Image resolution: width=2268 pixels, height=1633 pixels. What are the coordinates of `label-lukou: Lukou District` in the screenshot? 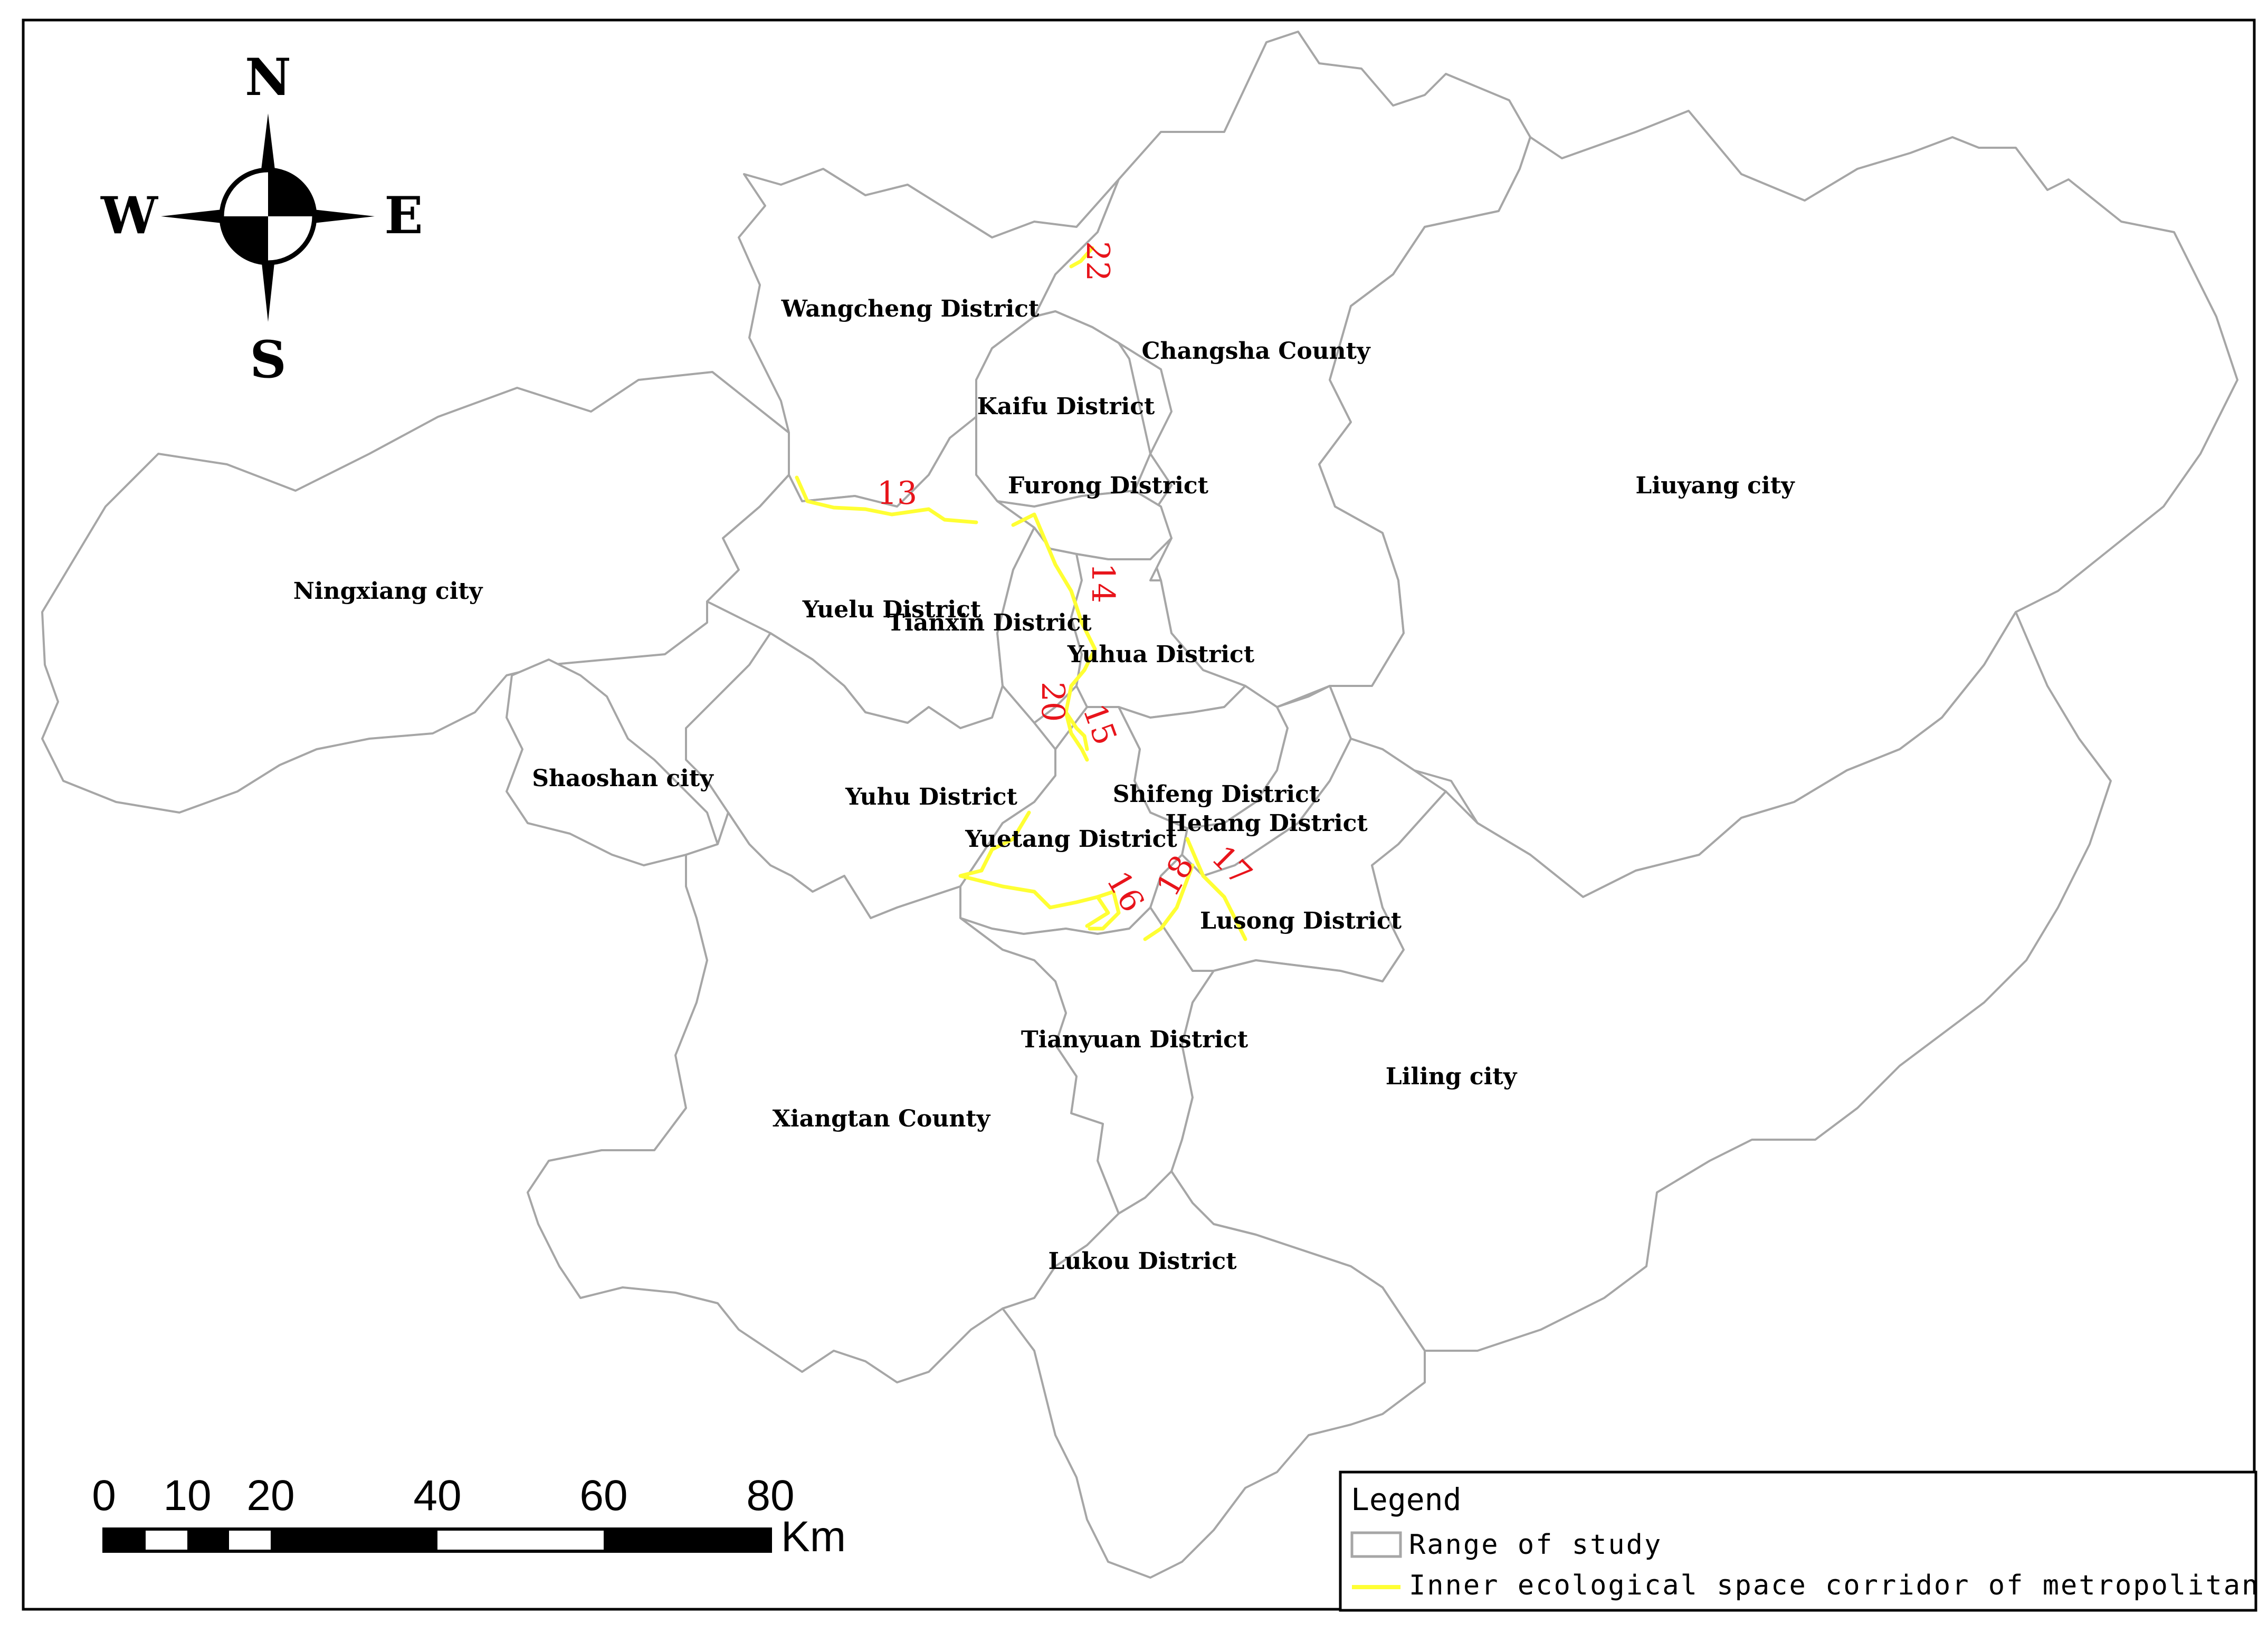 It's located at (1142, 1261).